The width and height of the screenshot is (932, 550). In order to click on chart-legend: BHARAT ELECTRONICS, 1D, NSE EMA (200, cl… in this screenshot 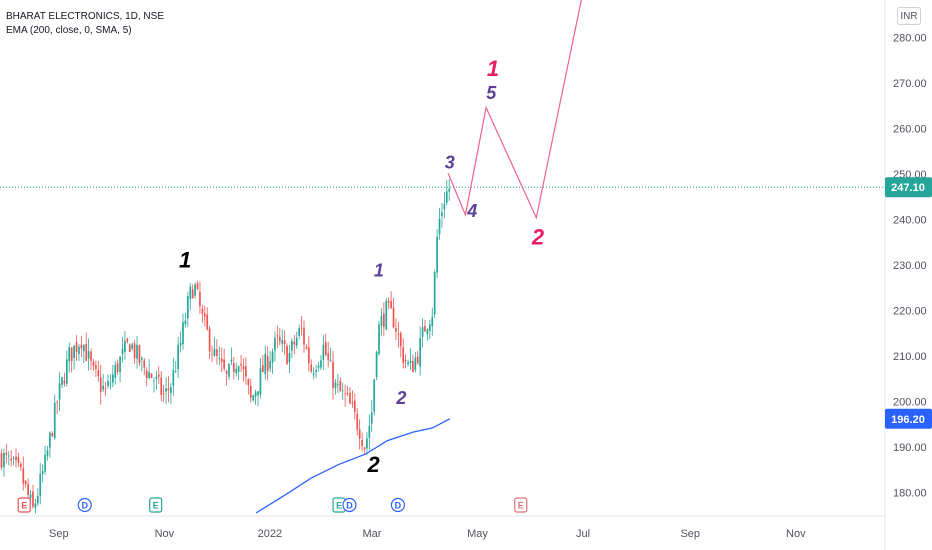, I will do `click(85, 24)`.